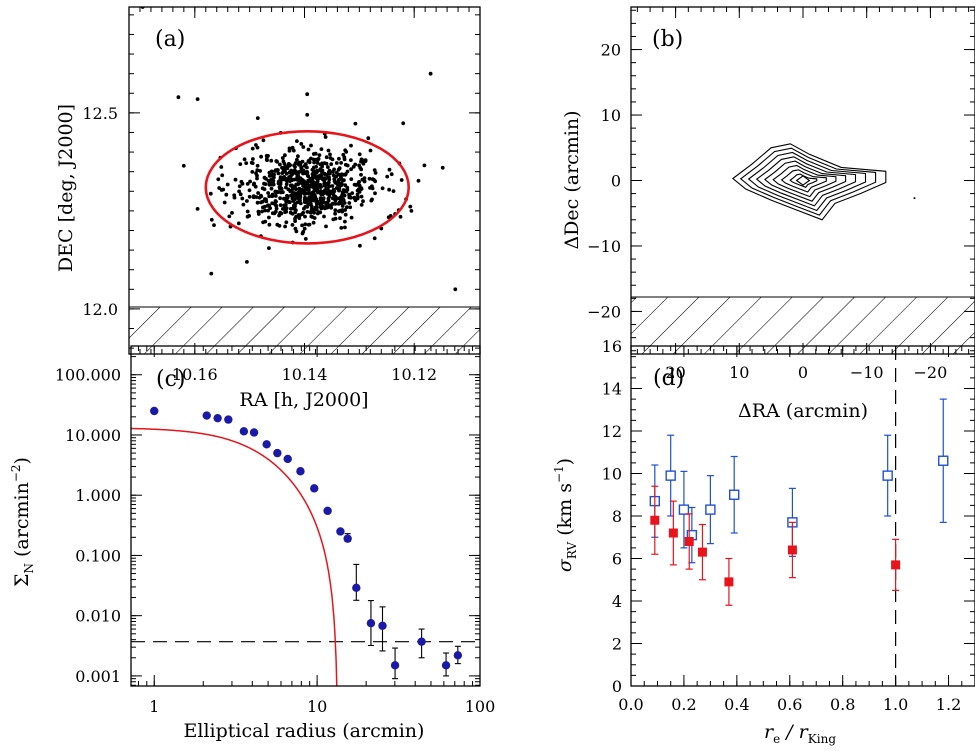  What do you see at coordinates (800, 733) in the screenshot?
I see `panel-d-xlabel: re / rKing` at bounding box center [800, 733].